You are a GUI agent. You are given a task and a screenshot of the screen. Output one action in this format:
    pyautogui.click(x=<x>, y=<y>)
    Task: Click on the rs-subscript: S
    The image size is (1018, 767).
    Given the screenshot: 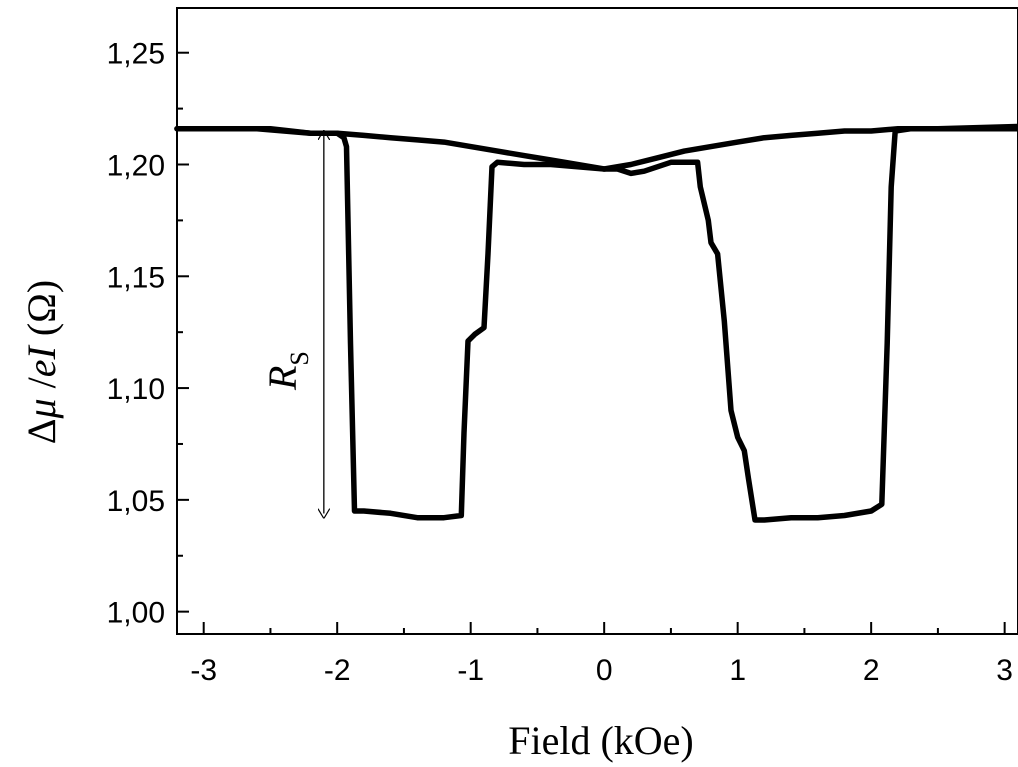 What is the action you would take?
    pyautogui.click(x=299, y=358)
    